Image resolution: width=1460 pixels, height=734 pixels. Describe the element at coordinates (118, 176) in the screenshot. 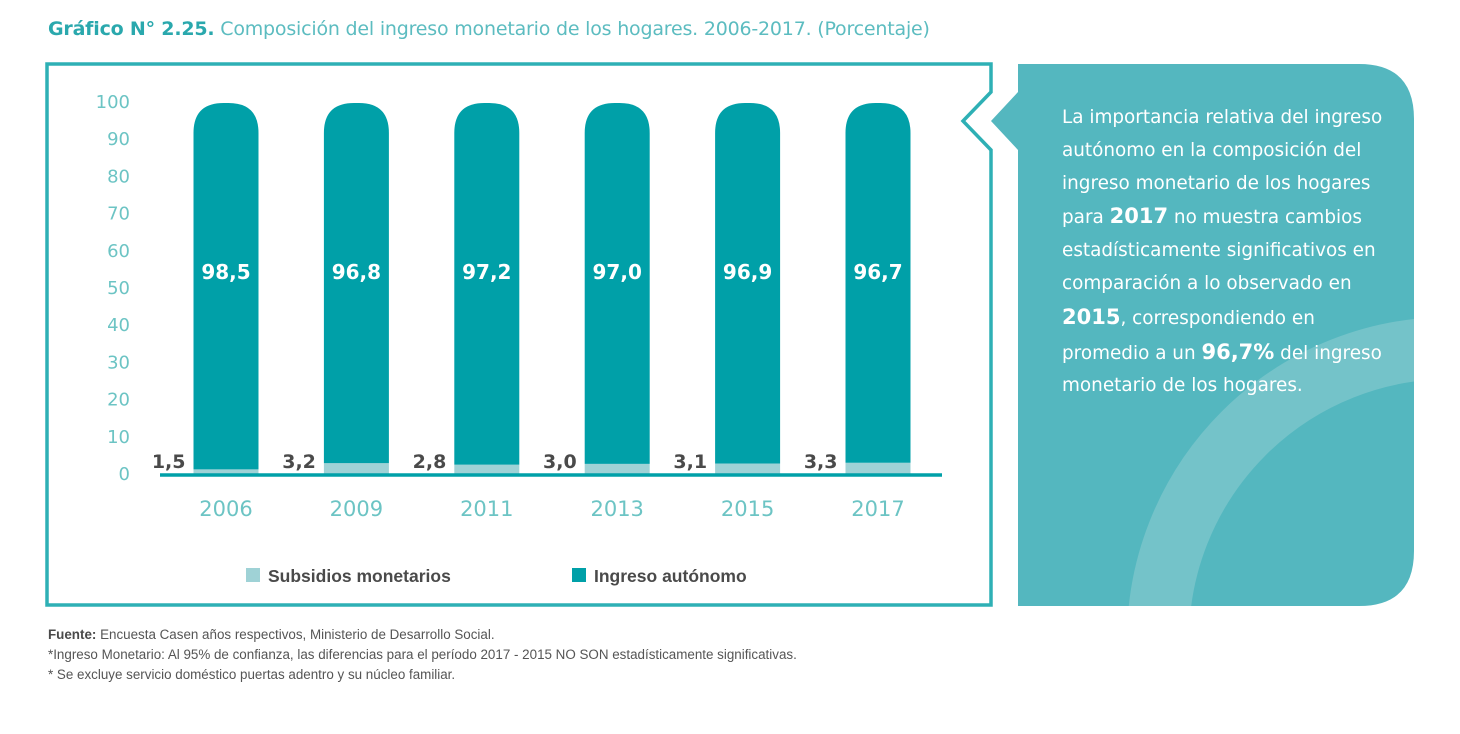

I see `y-tick-label: 80` at that location.